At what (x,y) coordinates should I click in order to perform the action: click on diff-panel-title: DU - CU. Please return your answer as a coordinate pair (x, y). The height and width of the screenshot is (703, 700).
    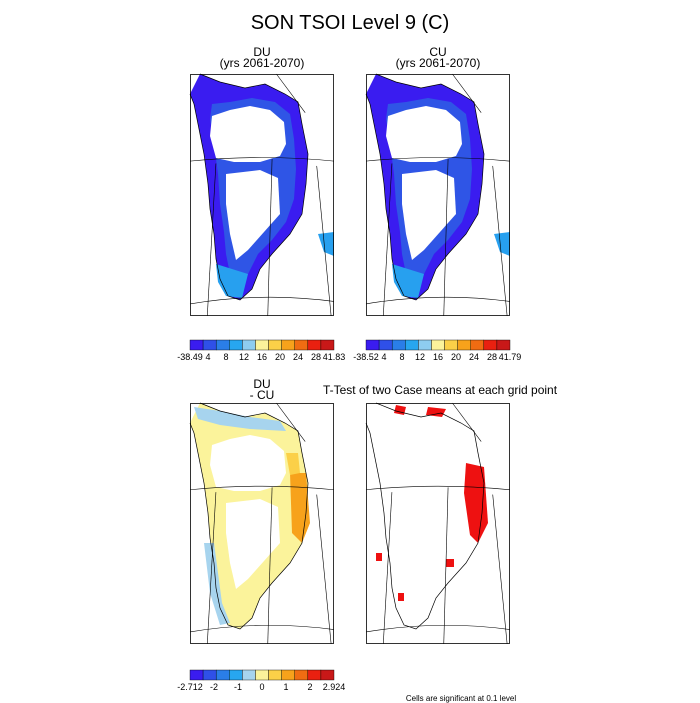
    Looking at the image, I should click on (262, 389).